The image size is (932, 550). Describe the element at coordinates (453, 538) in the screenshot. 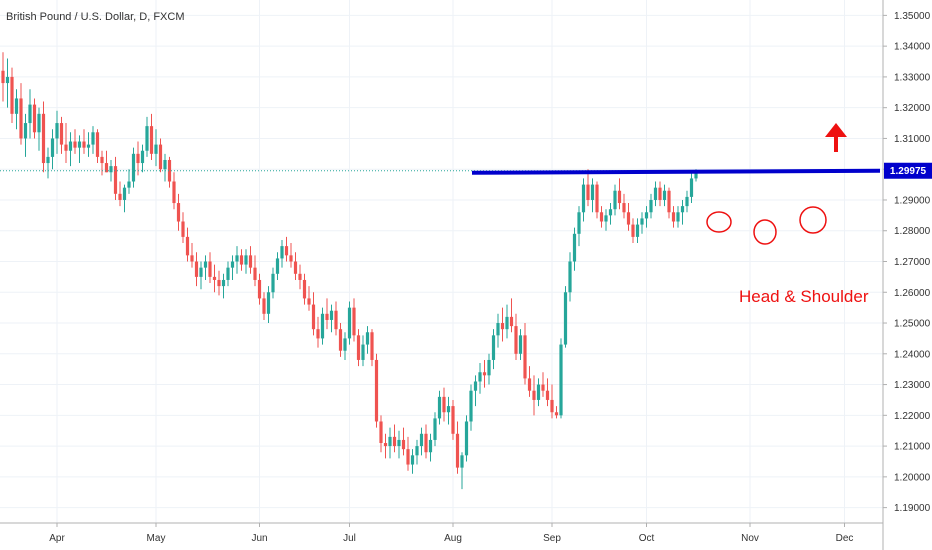

I see `time-tick-label: Aug` at that location.